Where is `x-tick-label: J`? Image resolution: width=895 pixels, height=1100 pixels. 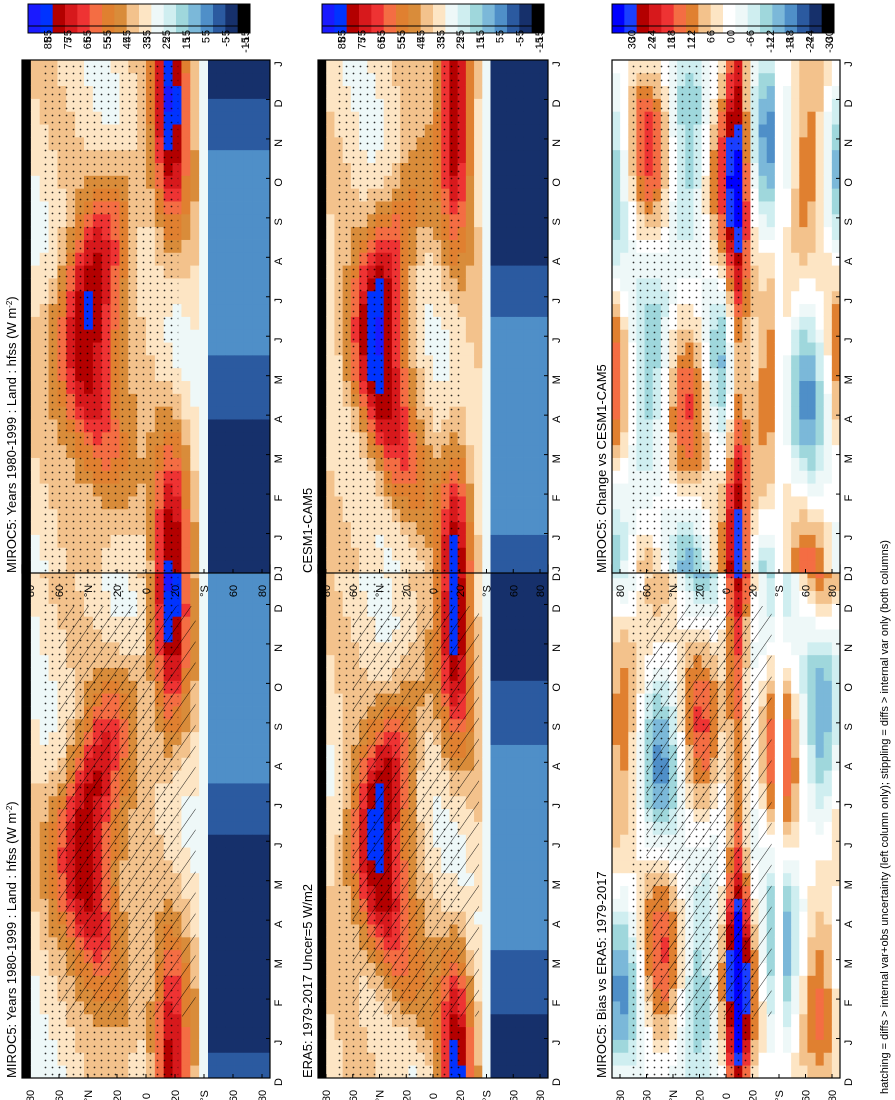
x-tick-label: J is located at coordinates (557, 806).